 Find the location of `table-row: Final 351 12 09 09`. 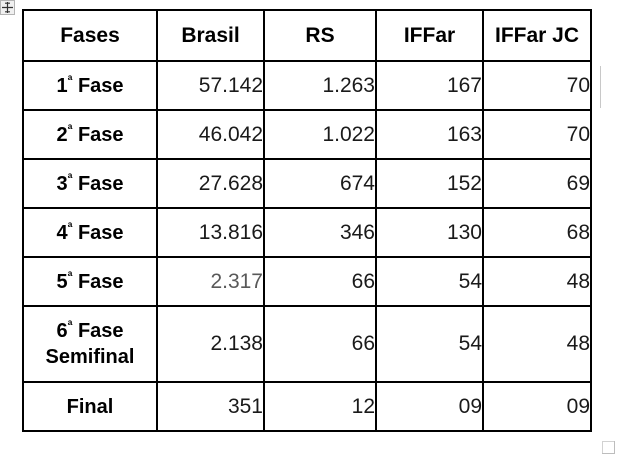

table-row: Final 351 12 09 09 is located at coordinates (307, 406).